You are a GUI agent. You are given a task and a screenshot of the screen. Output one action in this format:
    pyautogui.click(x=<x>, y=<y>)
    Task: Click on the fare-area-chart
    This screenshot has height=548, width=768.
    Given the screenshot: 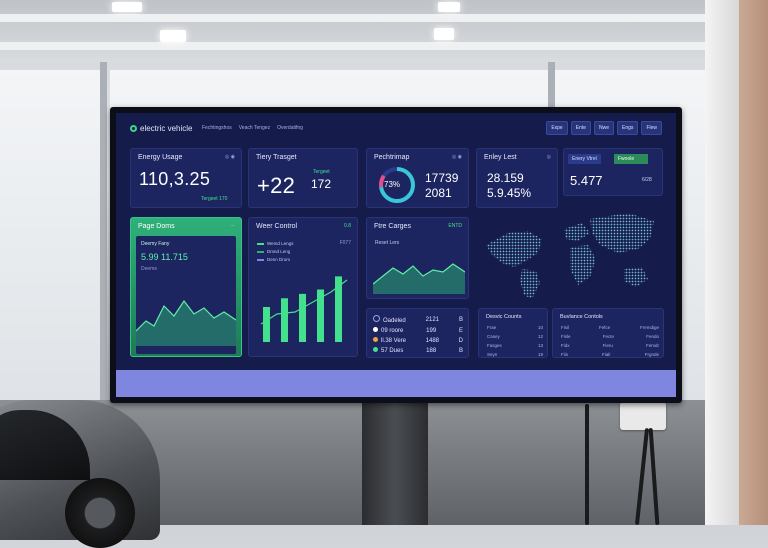 What is the action you would take?
    pyautogui.click(x=419, y=278)
    